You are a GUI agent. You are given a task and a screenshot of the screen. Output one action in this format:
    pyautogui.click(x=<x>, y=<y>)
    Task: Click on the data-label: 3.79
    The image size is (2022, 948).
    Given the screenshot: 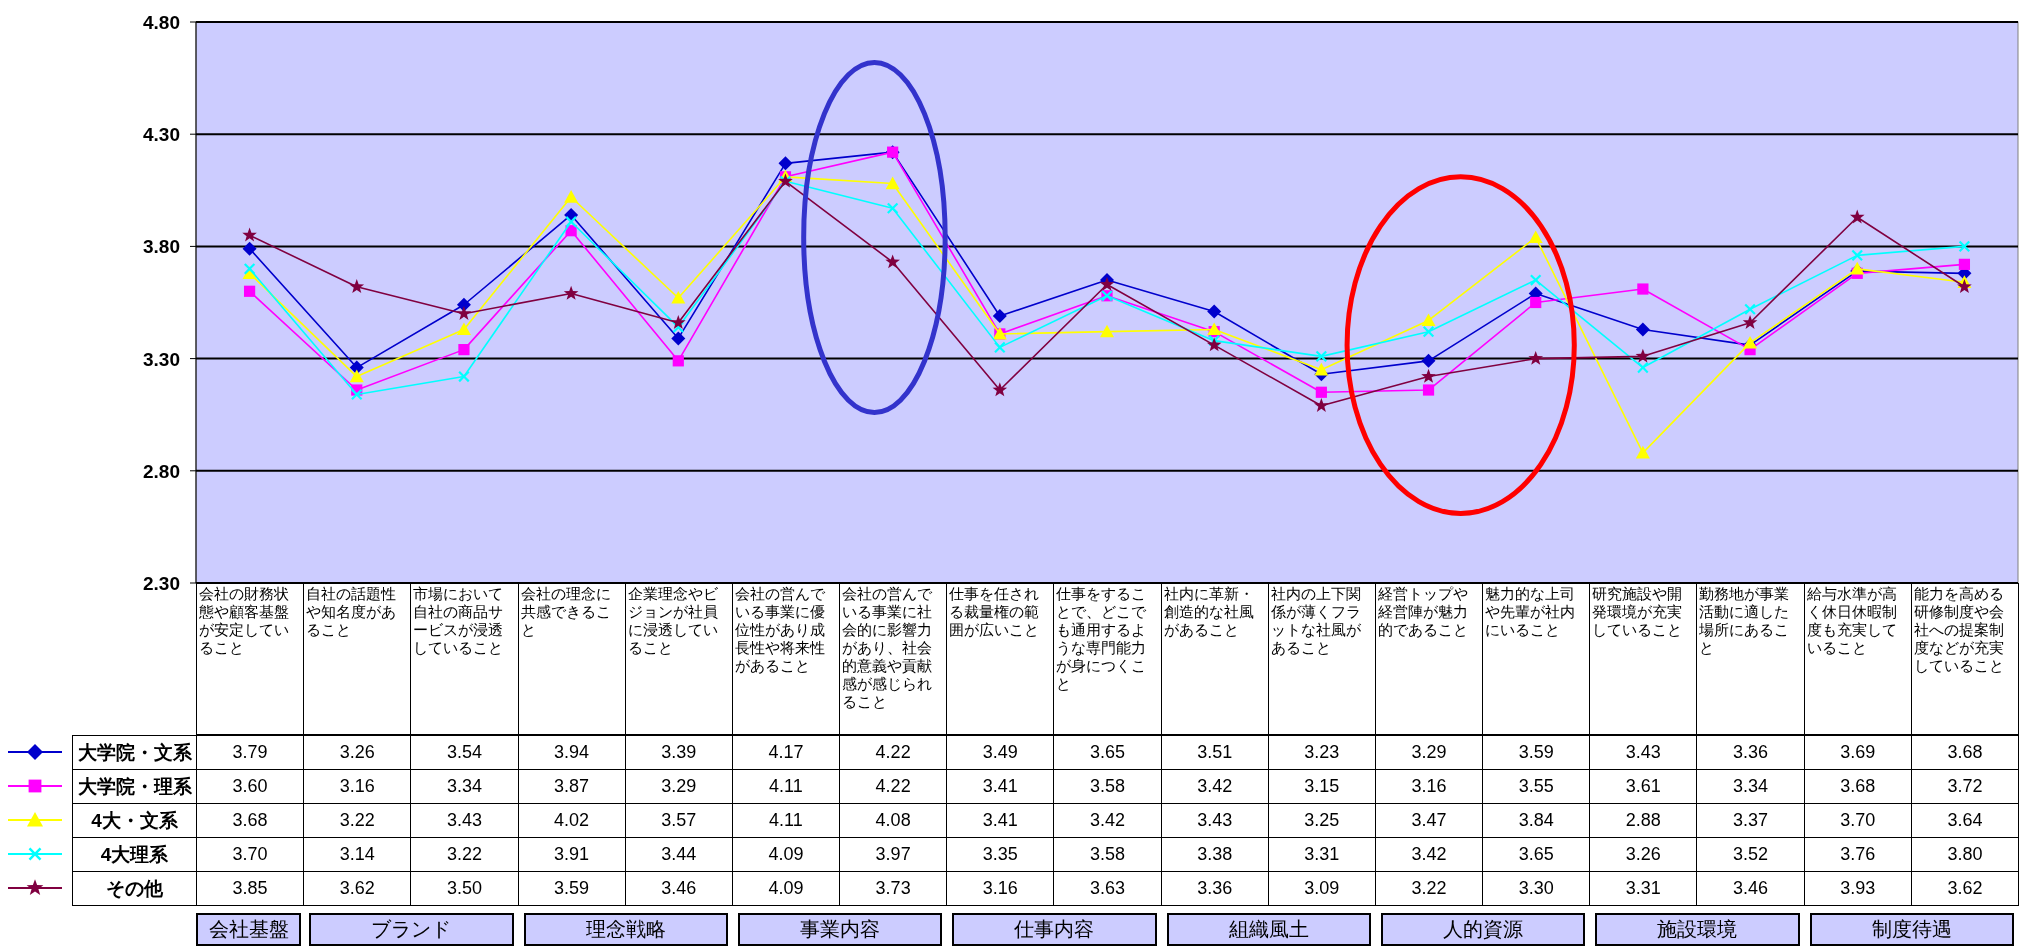 What is the action you would take?
    pyautogui.click(x=250, y=752)
    